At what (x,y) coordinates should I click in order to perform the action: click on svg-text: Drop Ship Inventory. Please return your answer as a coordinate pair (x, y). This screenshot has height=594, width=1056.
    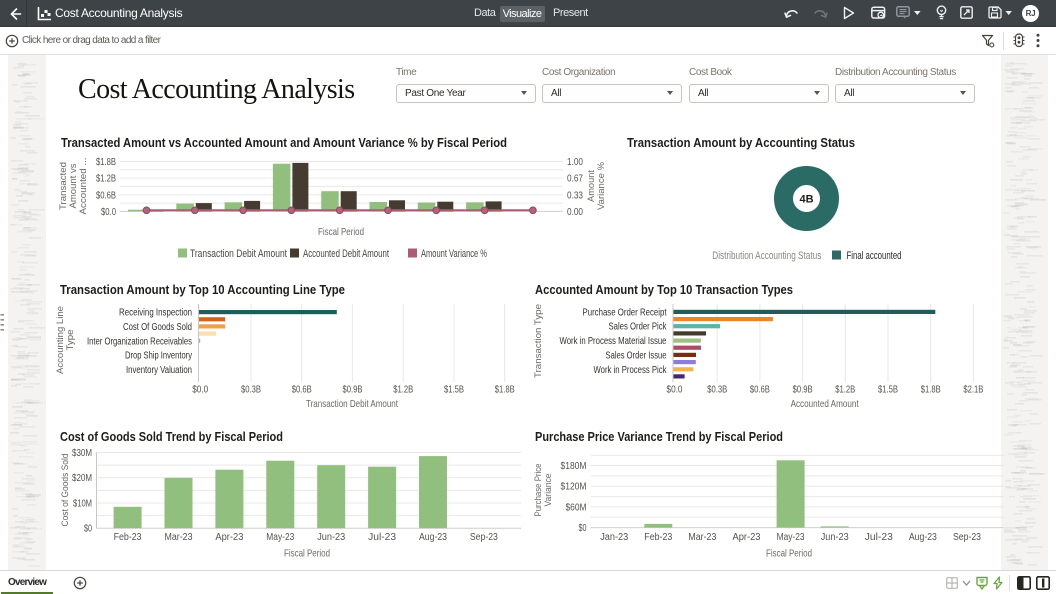
    Looking at the image, I should click on (158, 356).